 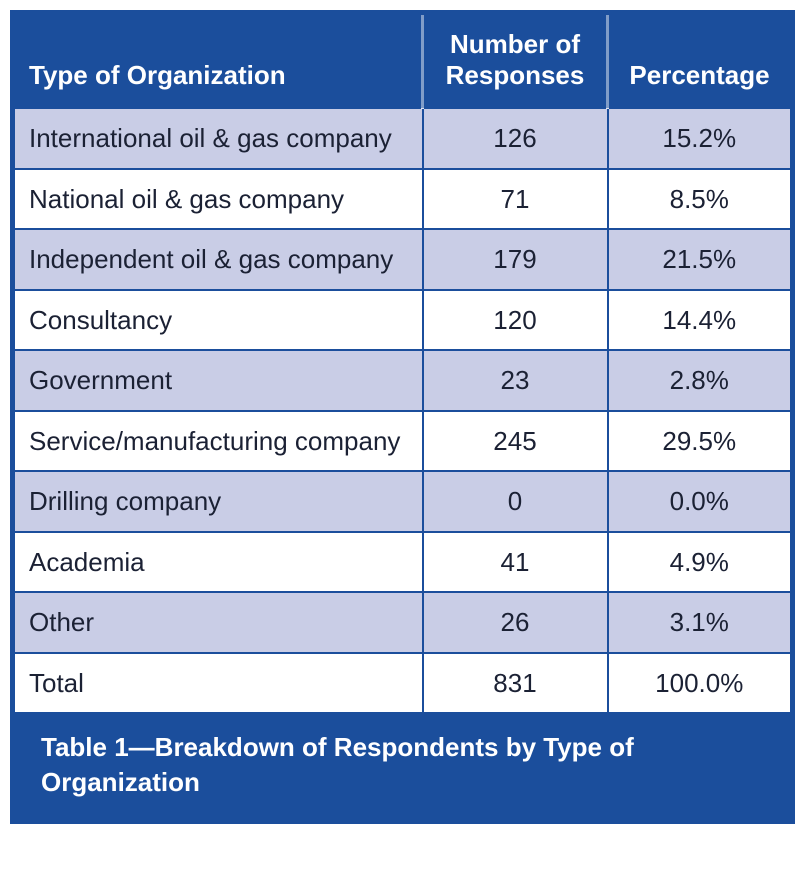 I want to click on table-row: Academia 41 4.9%, so click(x=402, y=562).